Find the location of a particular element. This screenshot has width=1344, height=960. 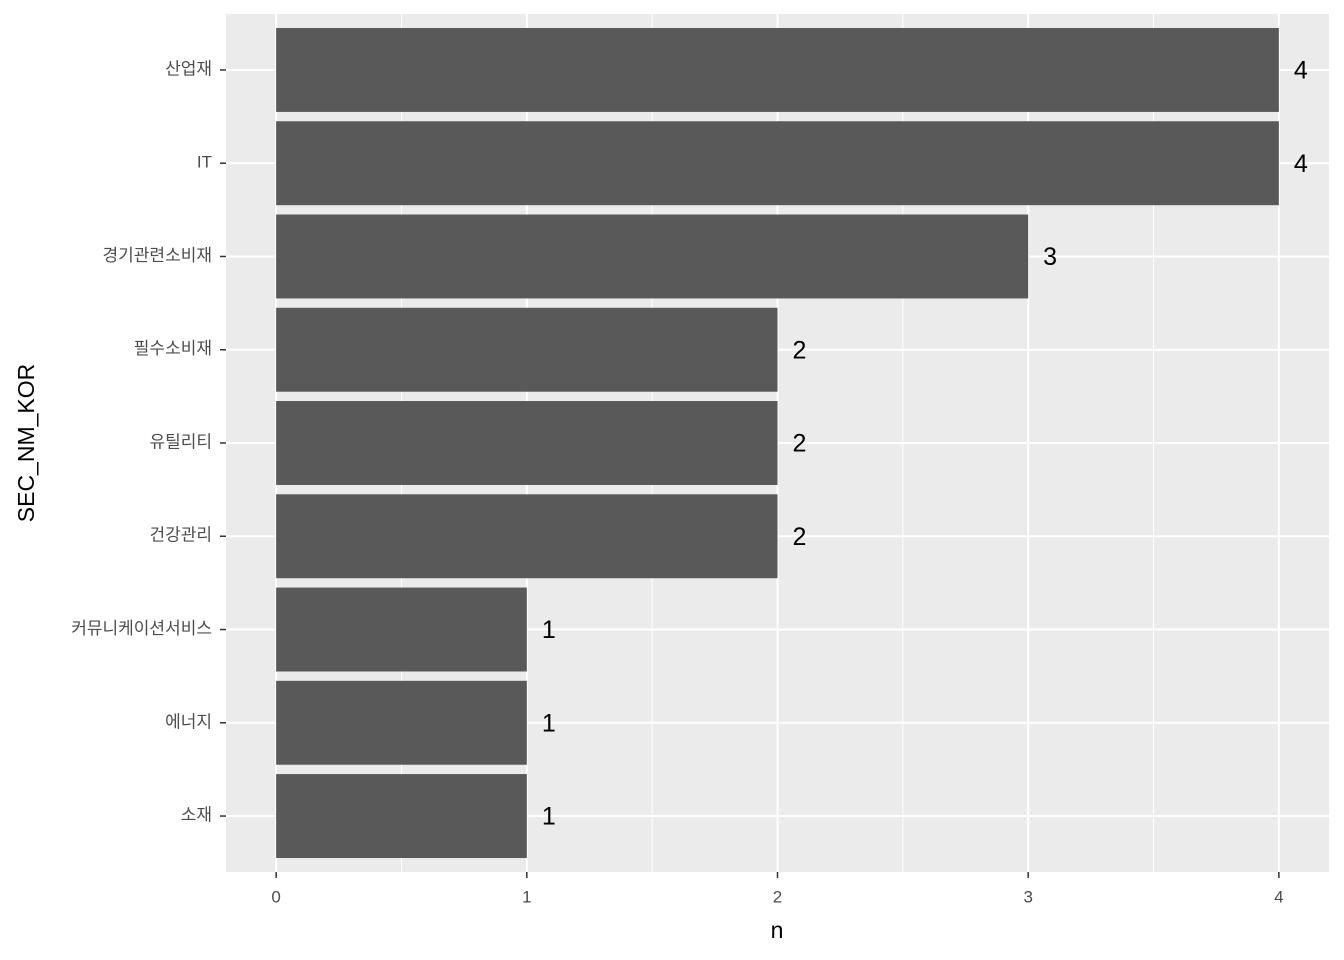

x-tick-label: 4 is located at coordinates (1278, 896).